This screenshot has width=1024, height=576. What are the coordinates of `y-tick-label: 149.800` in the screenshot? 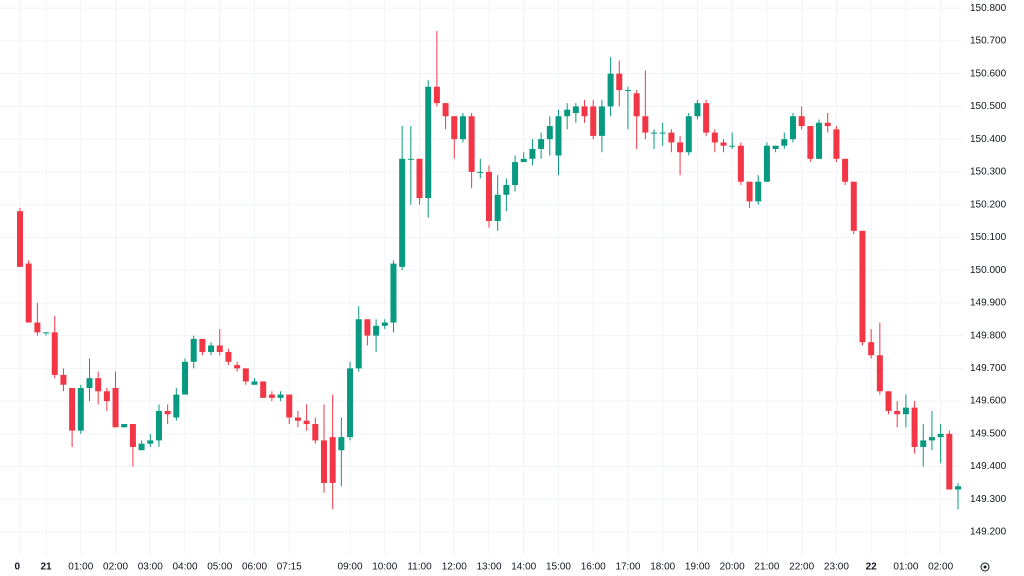 It's located at (988, 335).